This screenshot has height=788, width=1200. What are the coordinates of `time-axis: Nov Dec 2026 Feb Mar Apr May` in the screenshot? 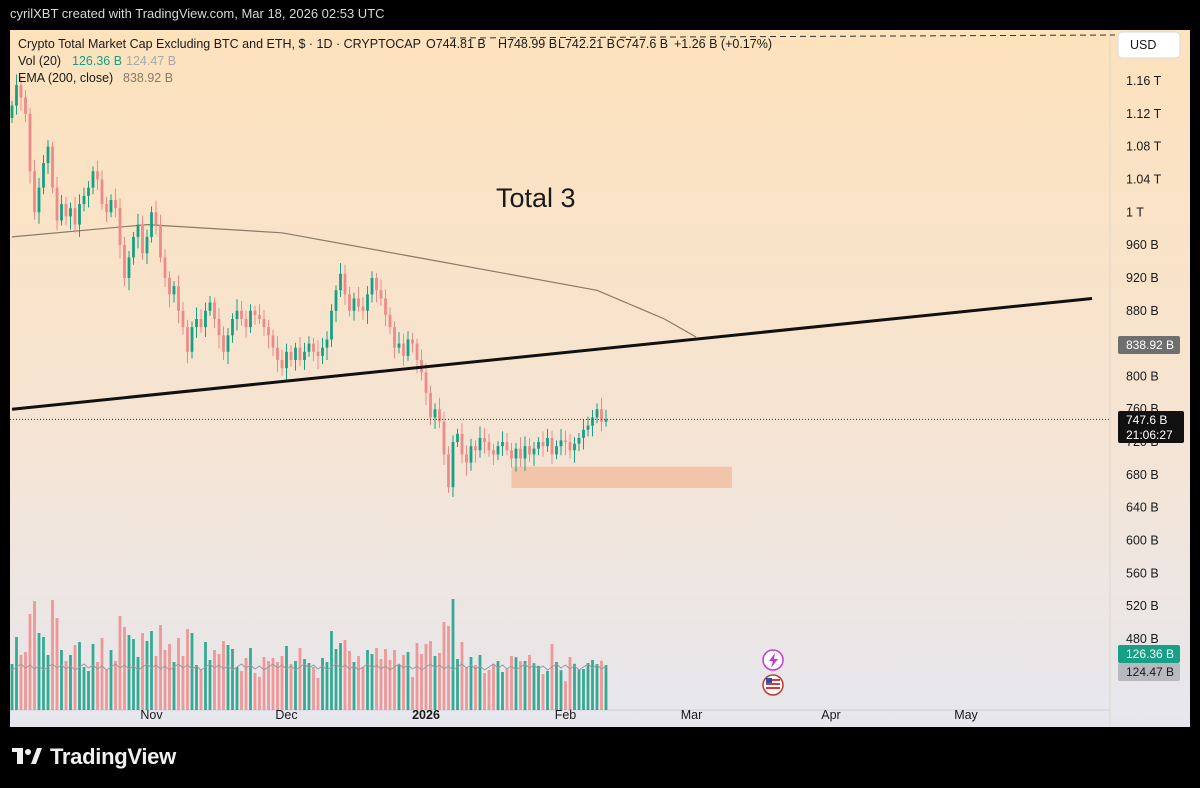 It's located at (559, 715).